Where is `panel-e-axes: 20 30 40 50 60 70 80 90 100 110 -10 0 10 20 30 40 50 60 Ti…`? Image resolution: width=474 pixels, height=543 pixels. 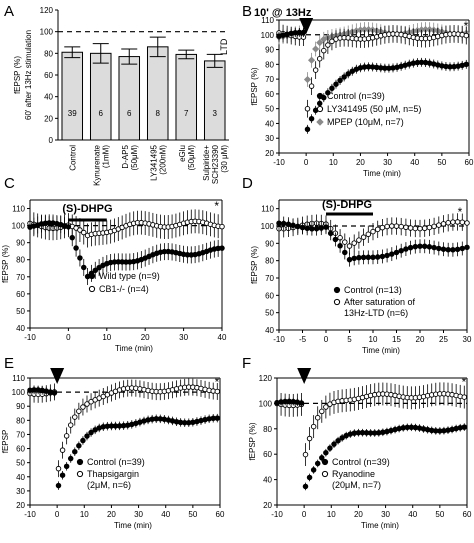
panel-e-axes: 20 30 40 50 60 70 80 90 100 110 -10 0 10 20 30 40 50 60 Ti… is located at coordinates (113, 449).